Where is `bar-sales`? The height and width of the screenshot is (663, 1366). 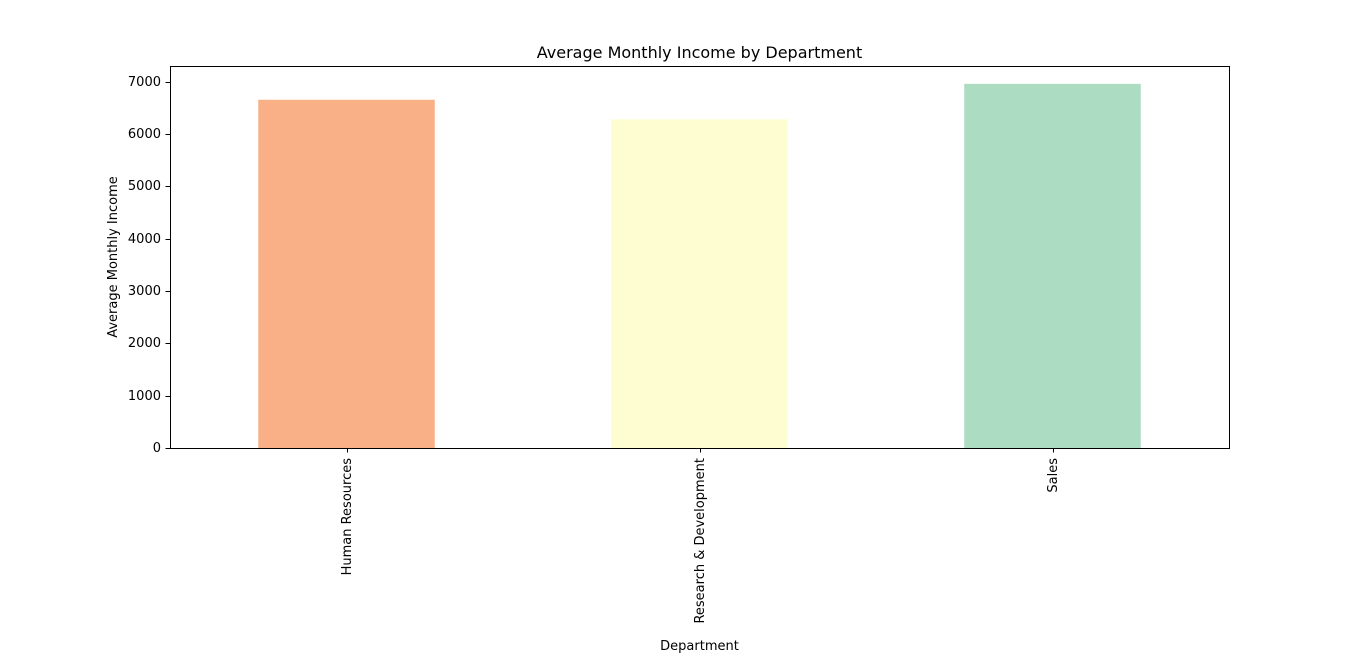 bar-sales is located at coordinates (1052, 265).